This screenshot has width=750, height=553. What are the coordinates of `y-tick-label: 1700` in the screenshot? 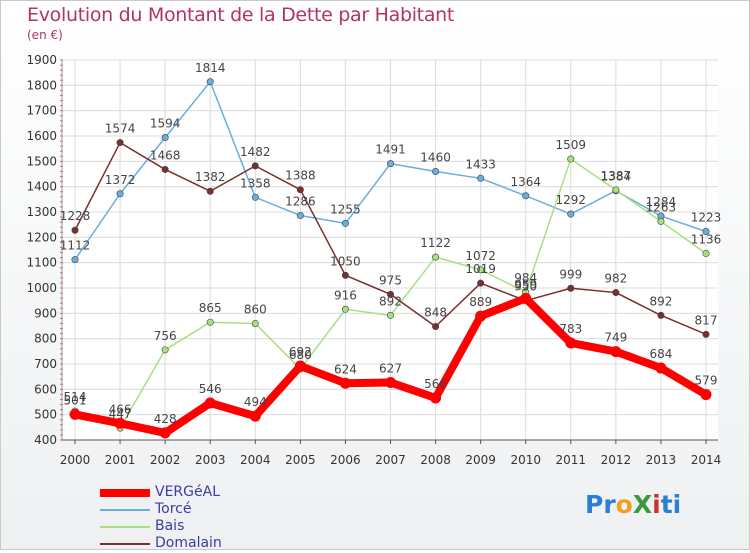 It's located at (41, 111).